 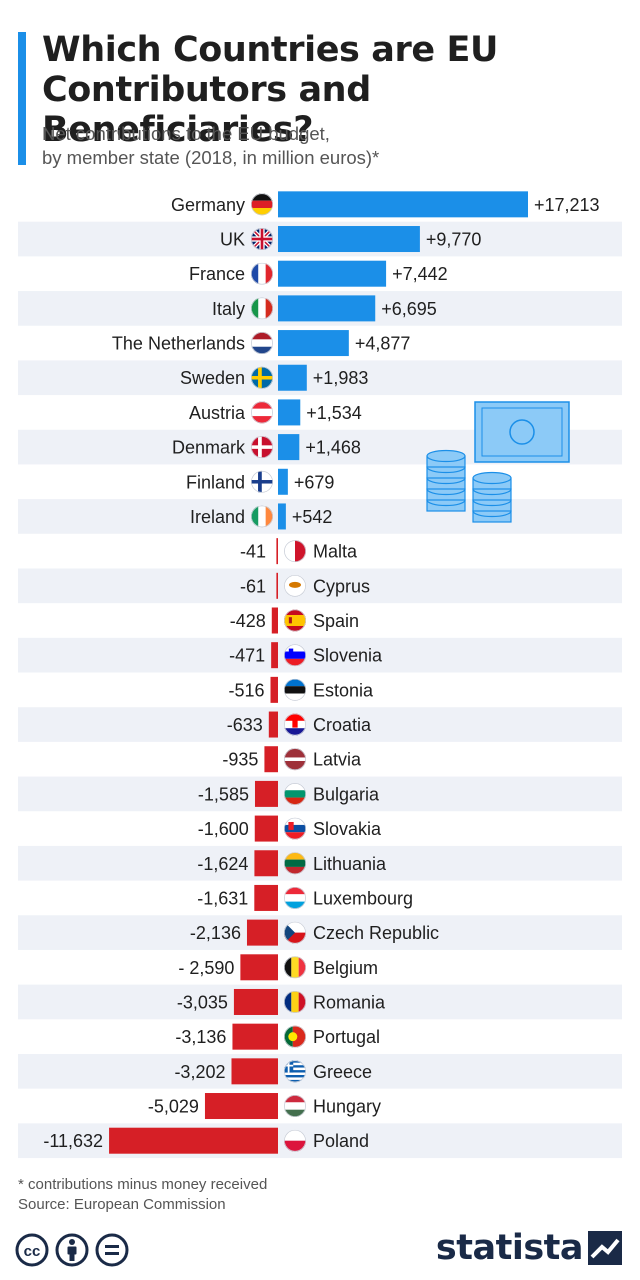 What do you see at coordinates (341, 1141) in the screenshot?
I see `country-label-poland: Poland` at bounding box center [341, 1141].